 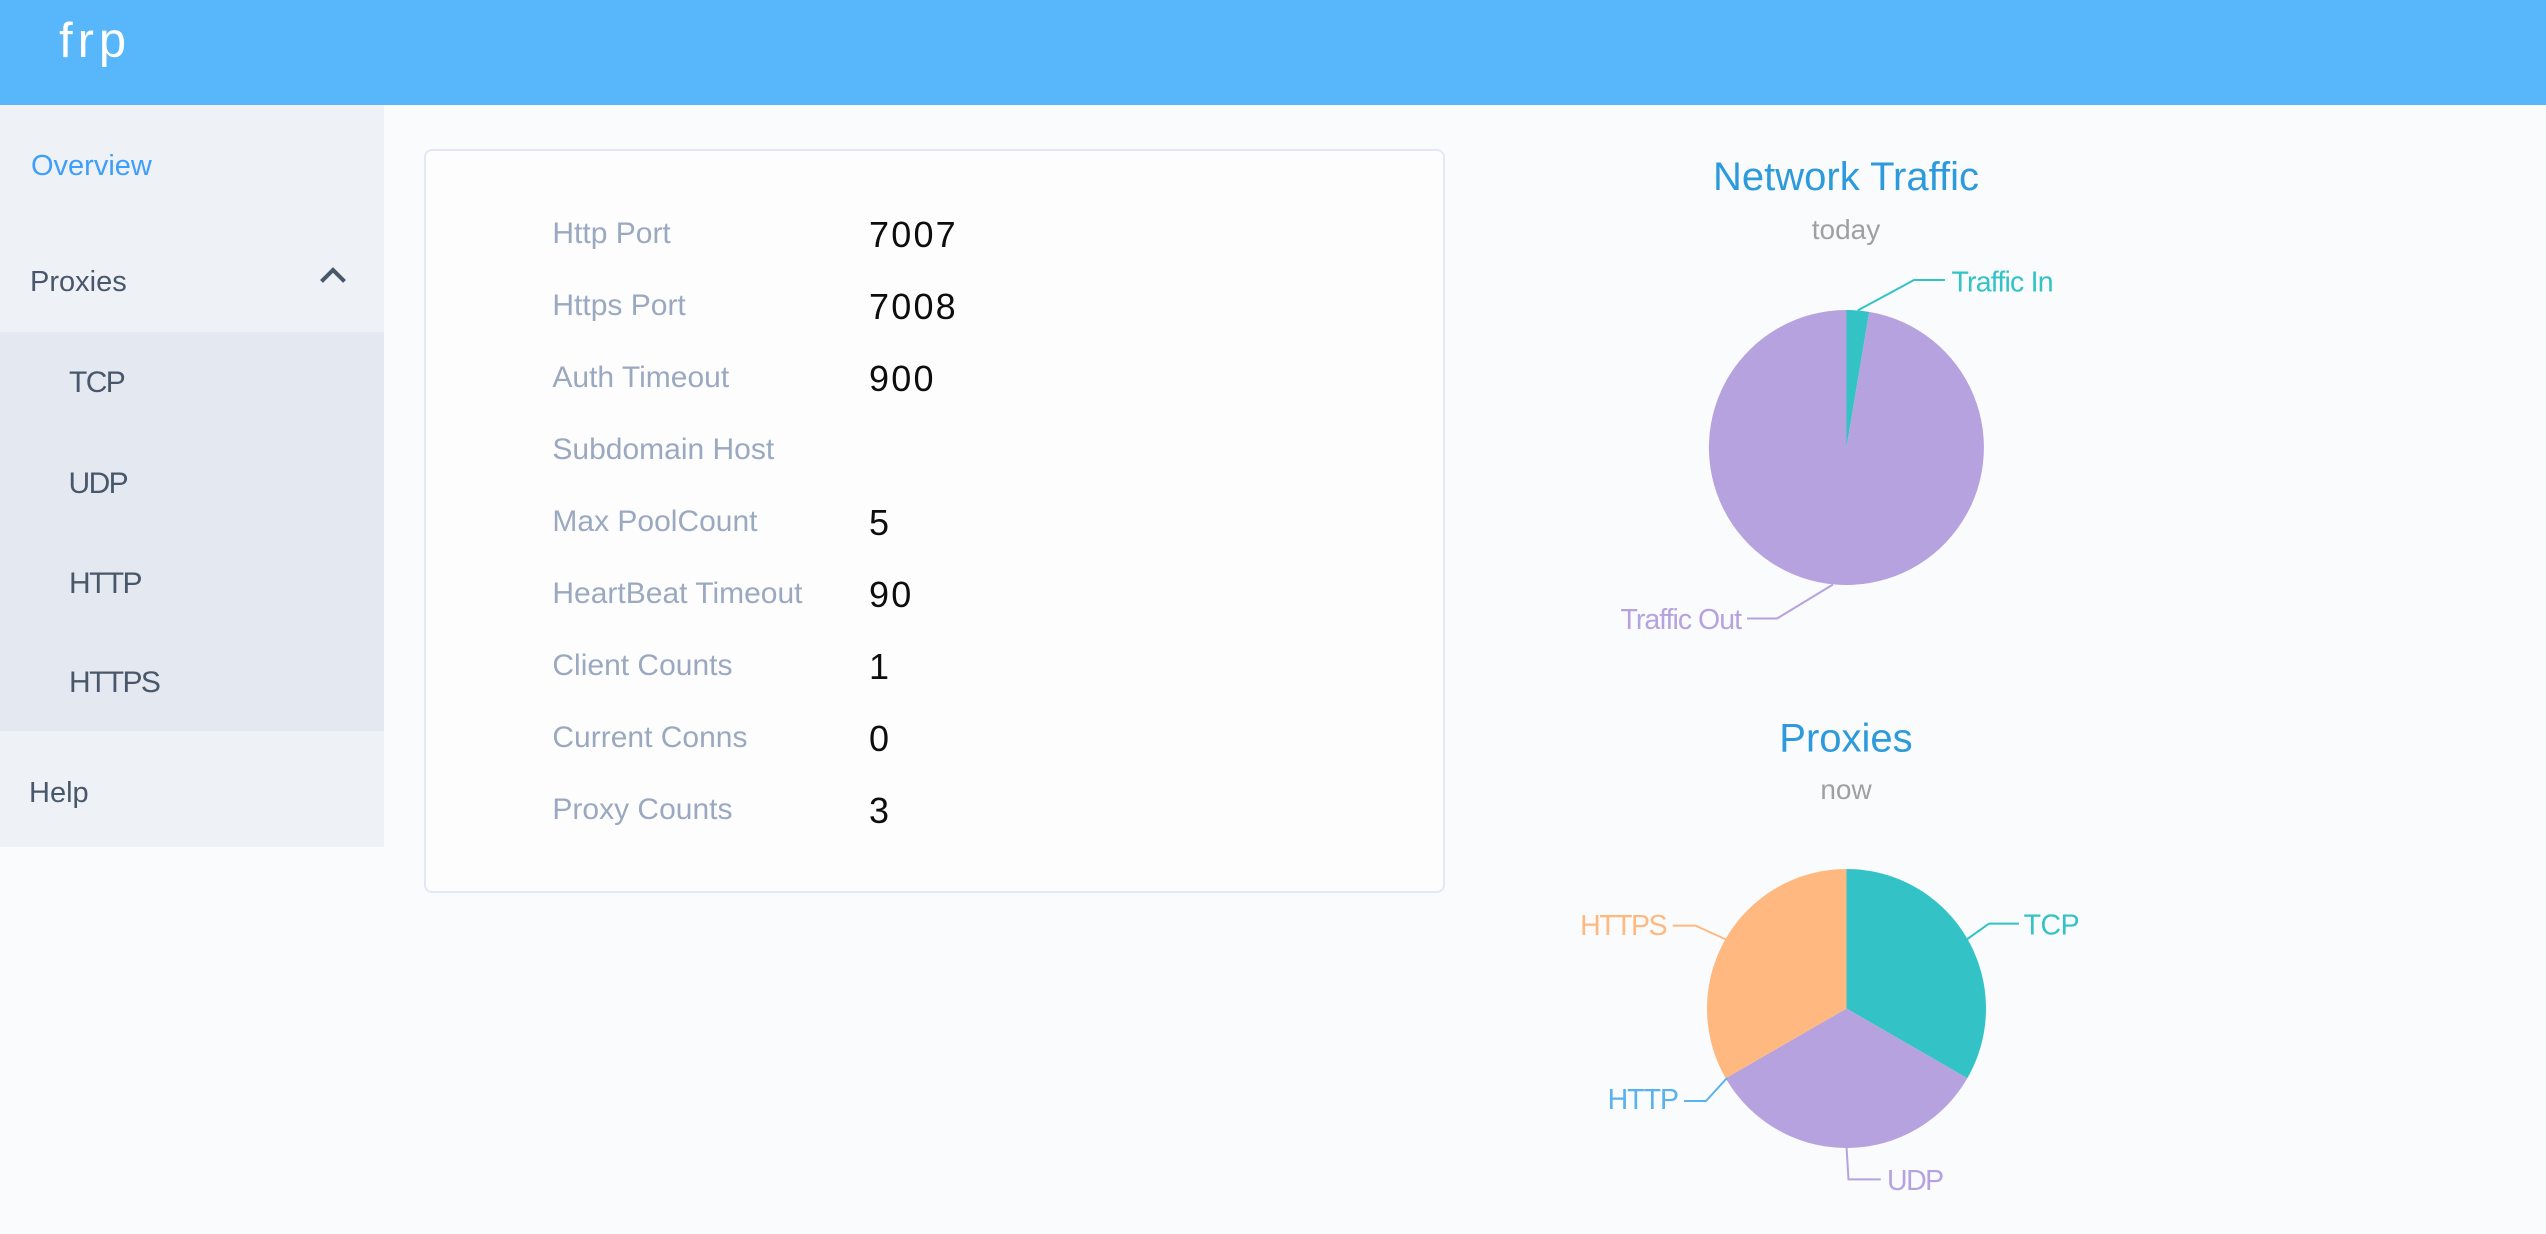 What do you see at coordinates (1846, 229) in the screenshot?
I see `svg-text: today` at bounding box center [1846, 229].